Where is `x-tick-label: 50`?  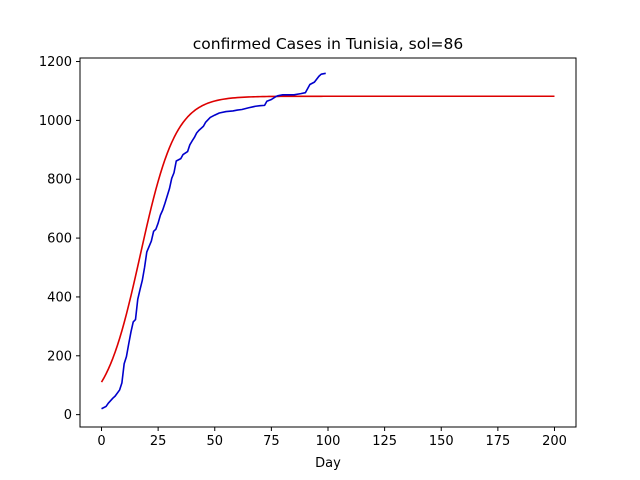
x-tick-label: 50 is located at coordinates (214, 441).